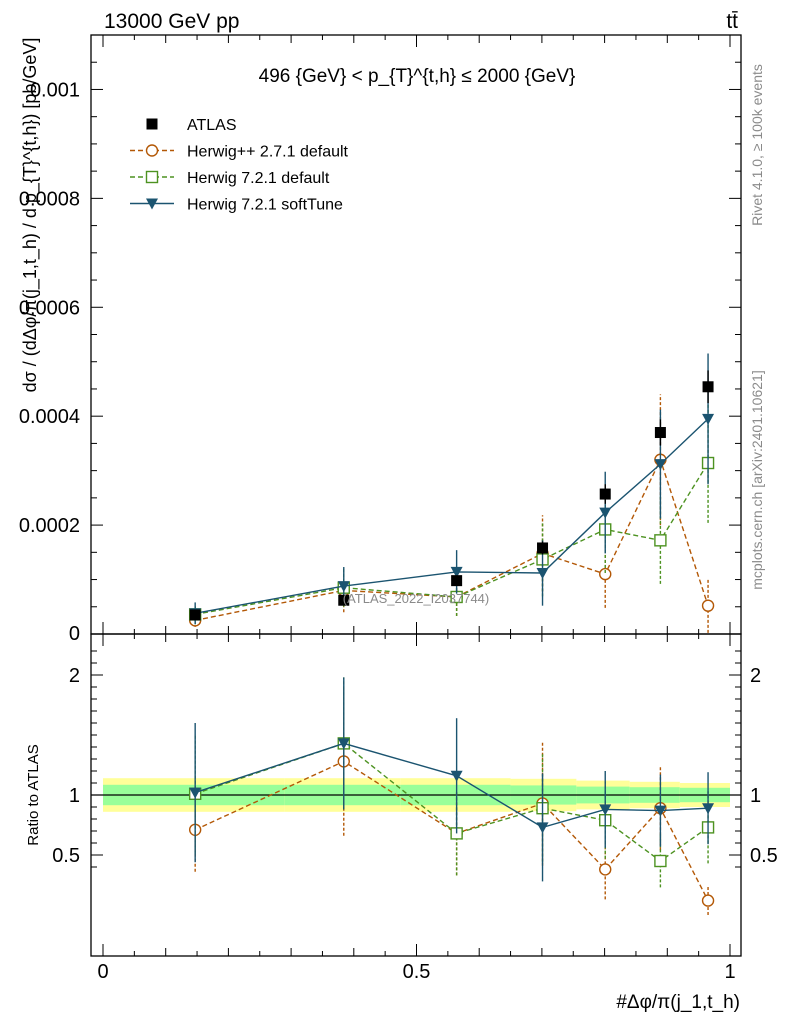  Describe the element at coordinates (755, 796) in the screenshot. I see `ratio-y-tick-label-right: 1` at that location.